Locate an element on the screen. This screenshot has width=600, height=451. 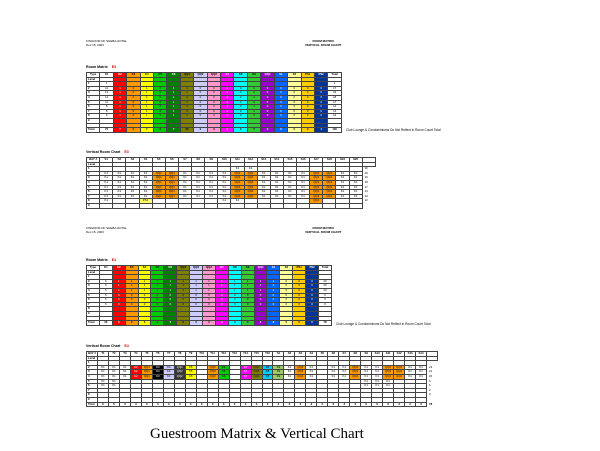
vchart-2-title: Vertical Room Chart E4 is located at coordinates (107, 346).